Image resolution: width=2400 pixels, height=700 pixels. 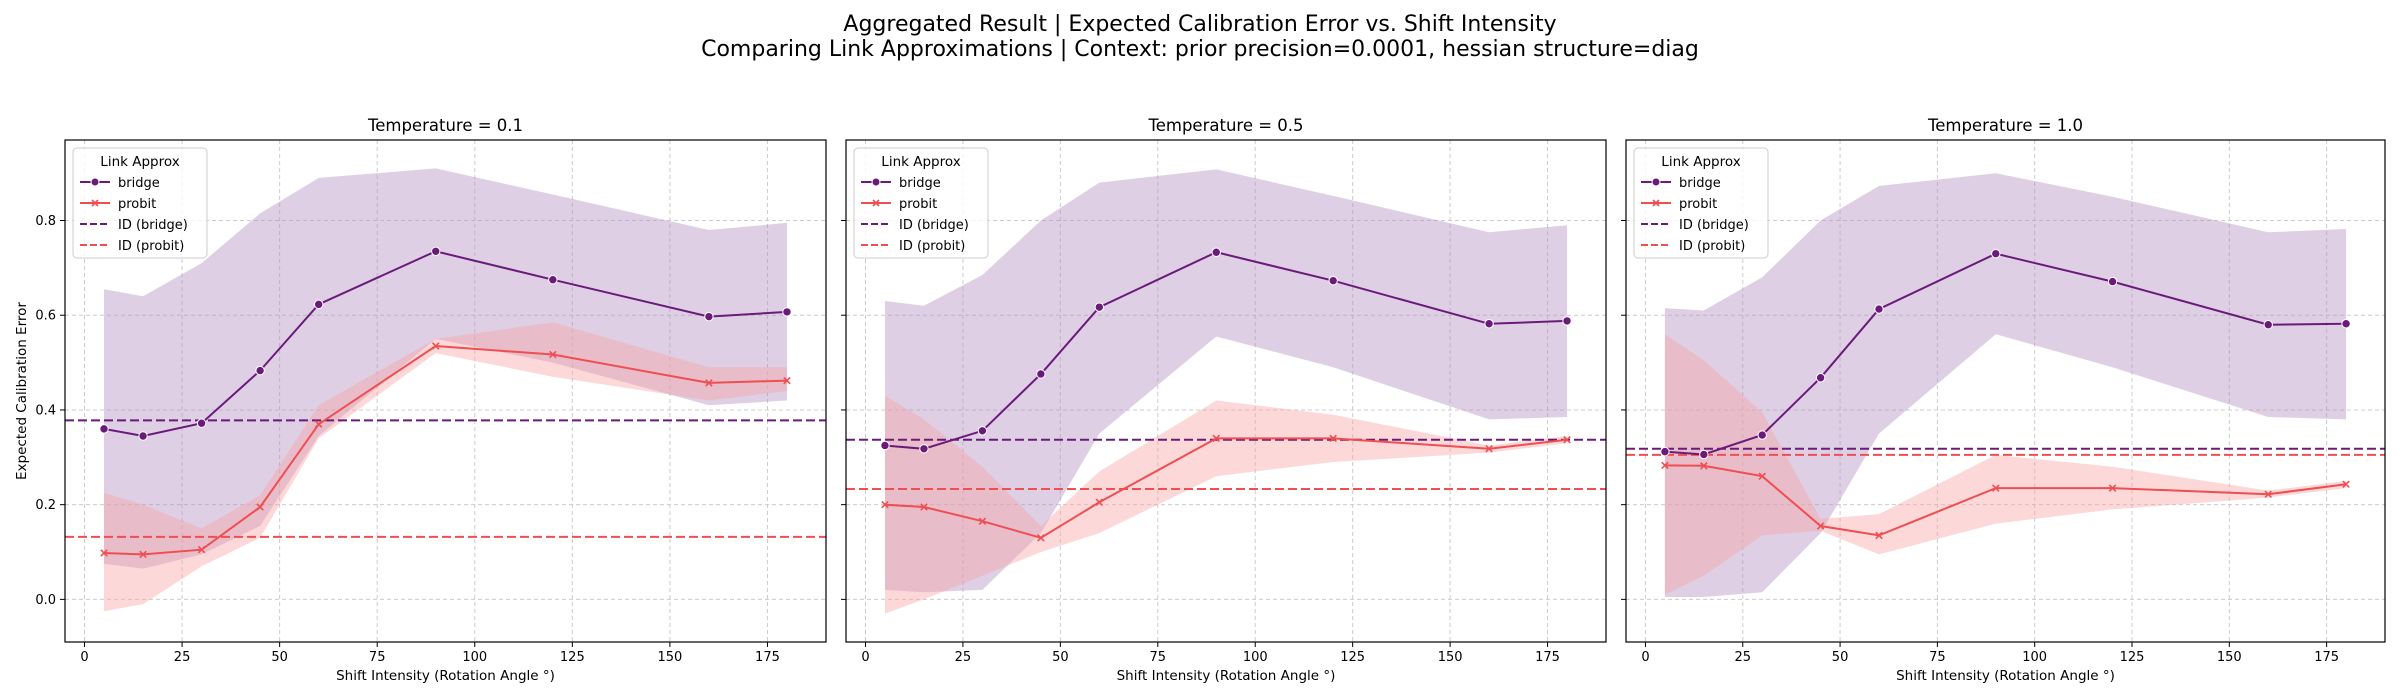 I want to click on panel-title: Temperature = 0.5, so click(x=1225, y=125).